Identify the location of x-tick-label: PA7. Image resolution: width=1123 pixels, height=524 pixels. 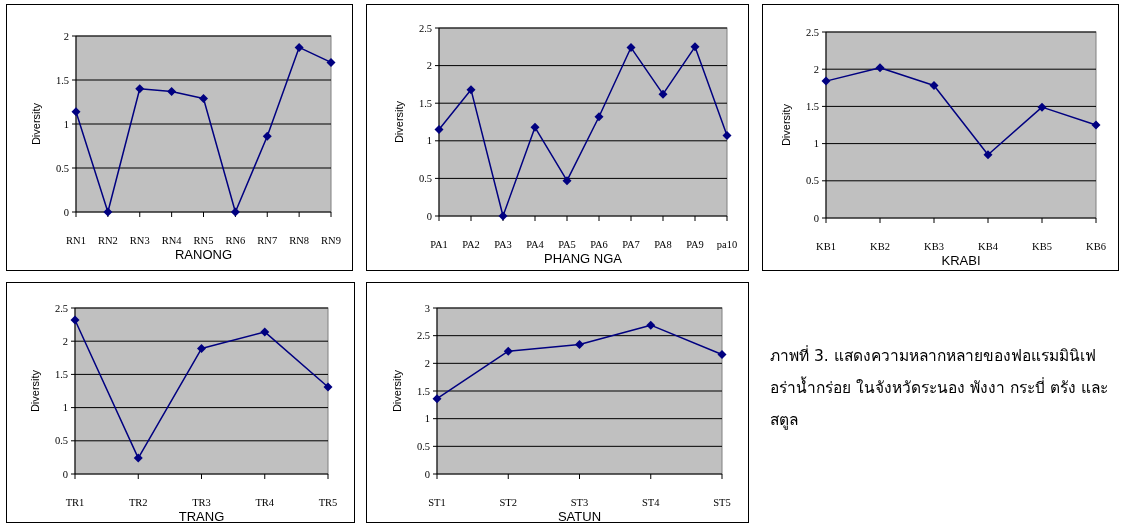
(631, 244).